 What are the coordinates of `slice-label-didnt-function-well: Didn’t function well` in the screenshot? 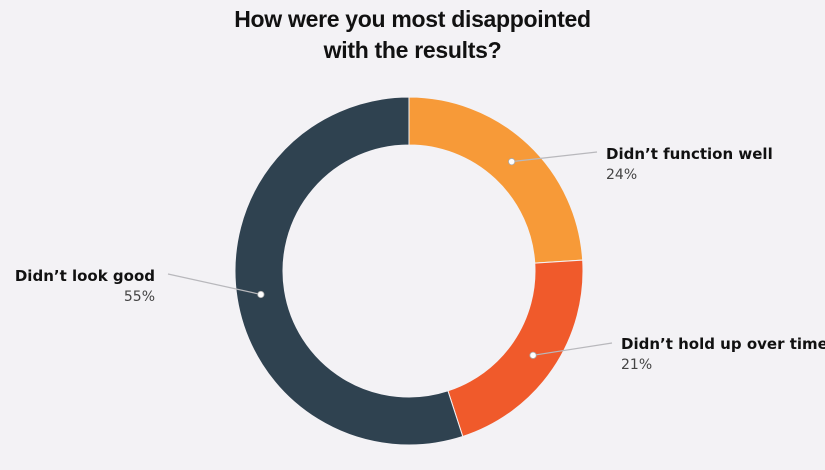 It's located at (689, 154).